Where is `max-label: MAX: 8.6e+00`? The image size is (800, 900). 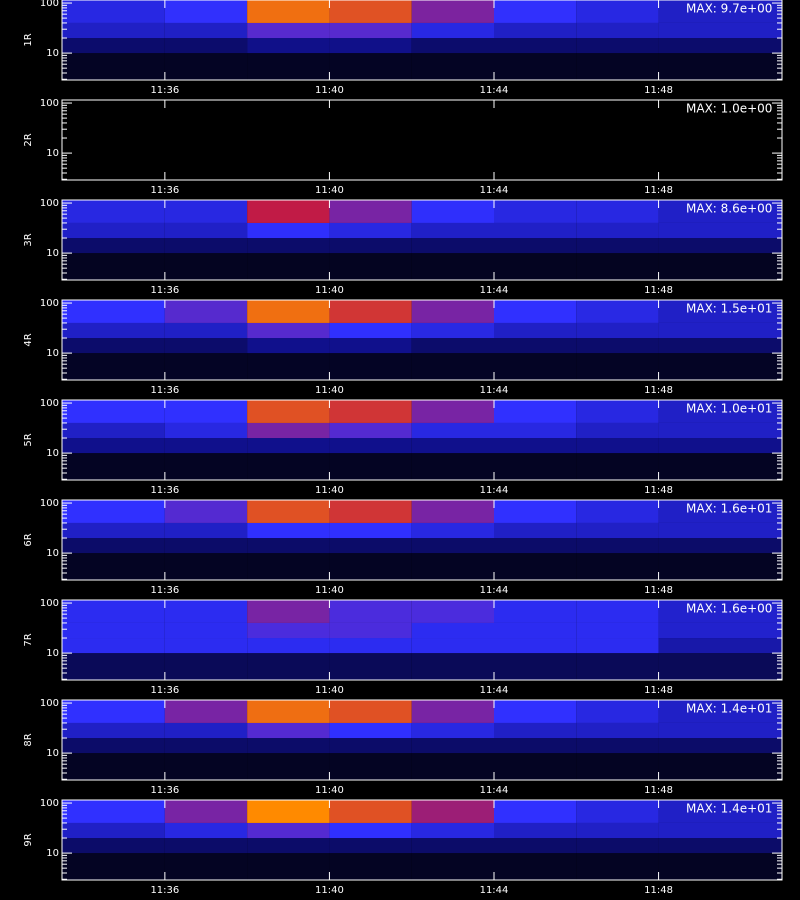
max-label: MAX: 8.6e+00 is located at coordinates (729, 209).